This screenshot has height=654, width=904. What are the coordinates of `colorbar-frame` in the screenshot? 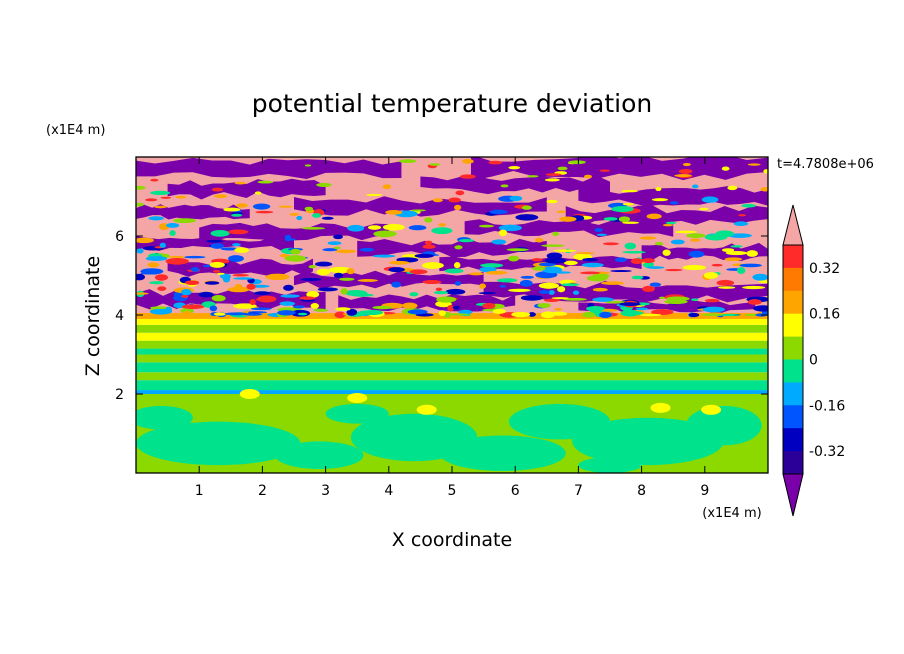 It's located at (793, 359).